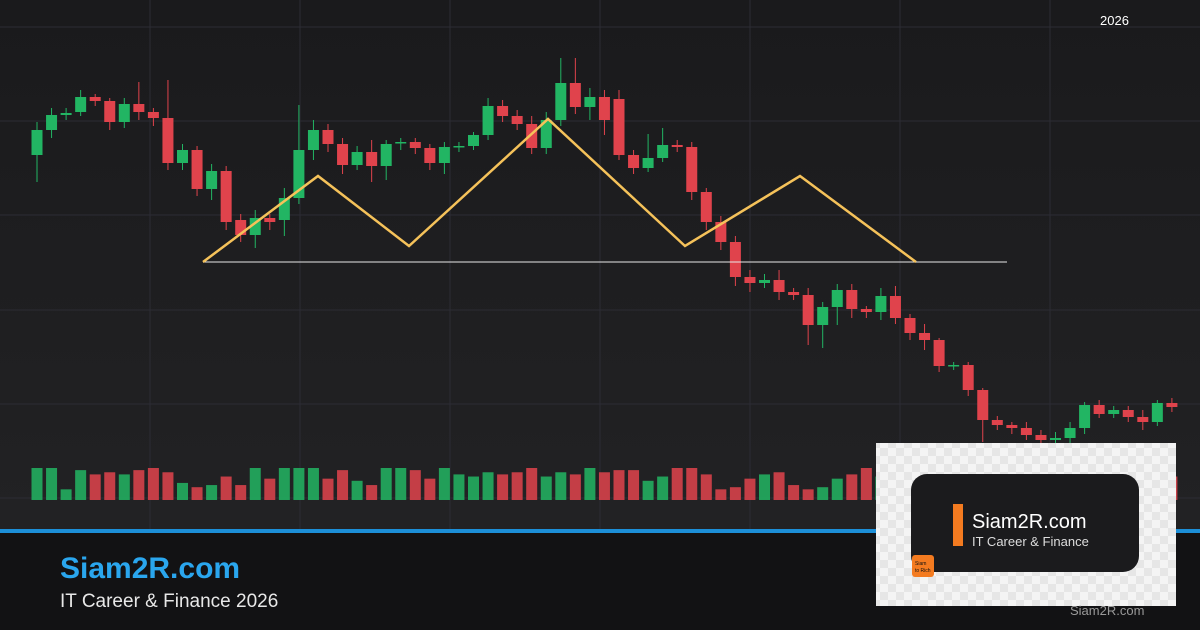  What do you see at coordinates (169, 601) in the screenshot?
I see `brand-subtitle: IT Career & Finance 2026` at bounding box center [169, 601].